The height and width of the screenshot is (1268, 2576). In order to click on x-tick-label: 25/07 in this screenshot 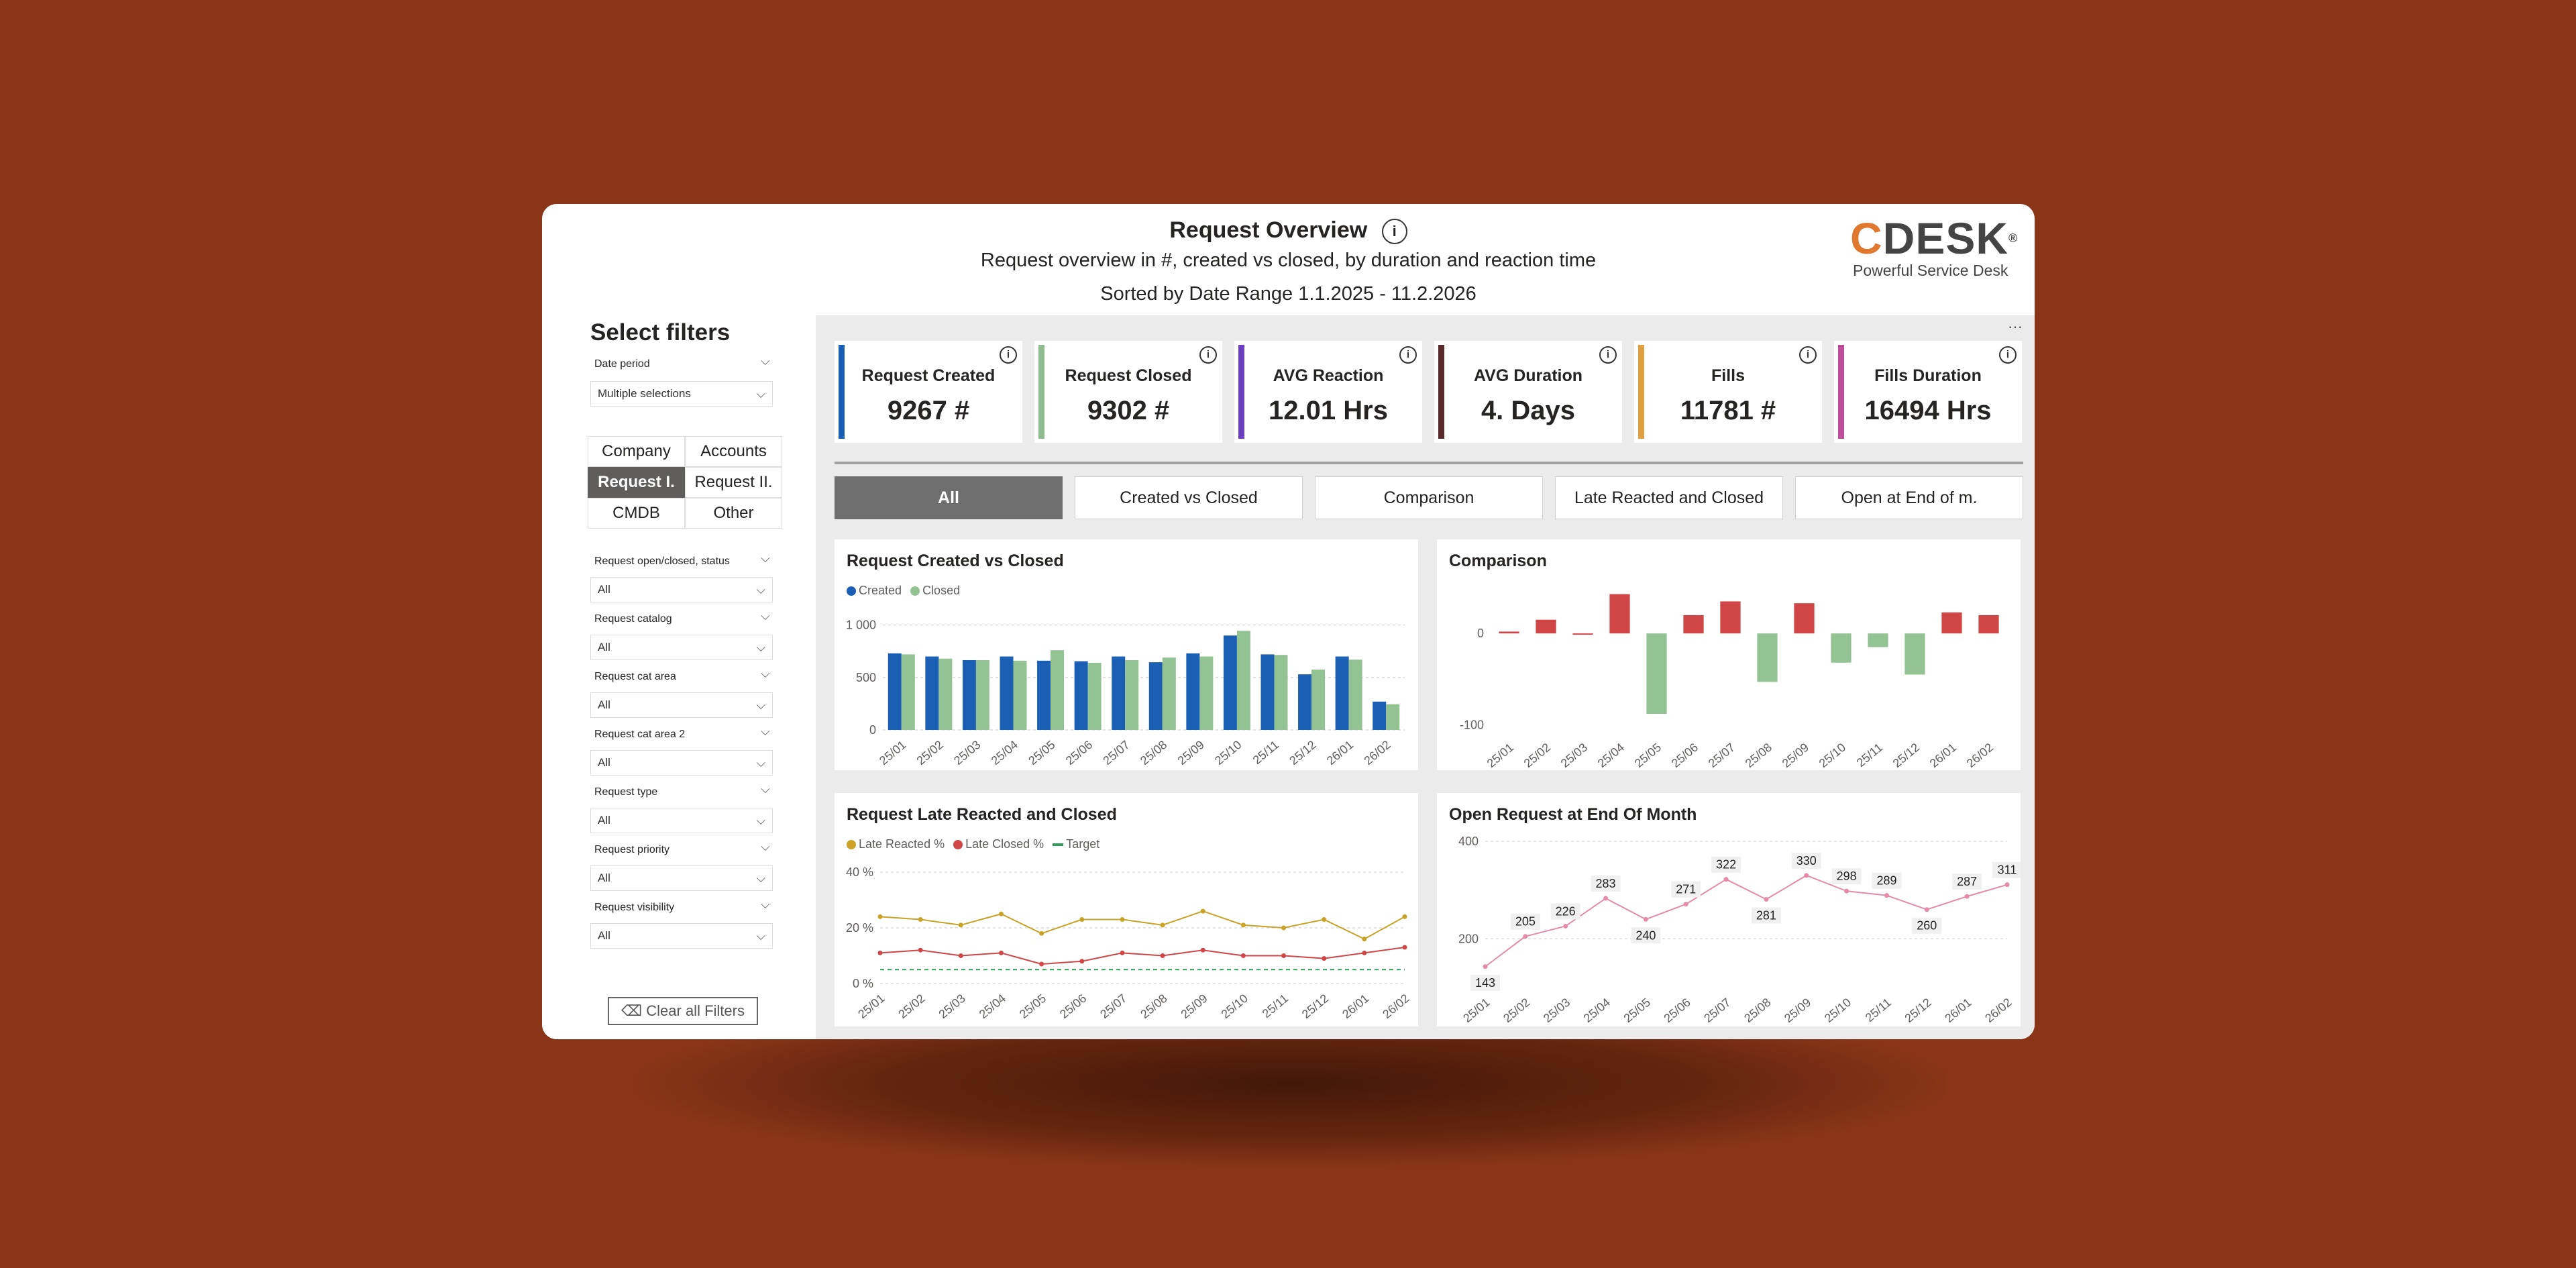, I will do `click(1113, 1006)`.